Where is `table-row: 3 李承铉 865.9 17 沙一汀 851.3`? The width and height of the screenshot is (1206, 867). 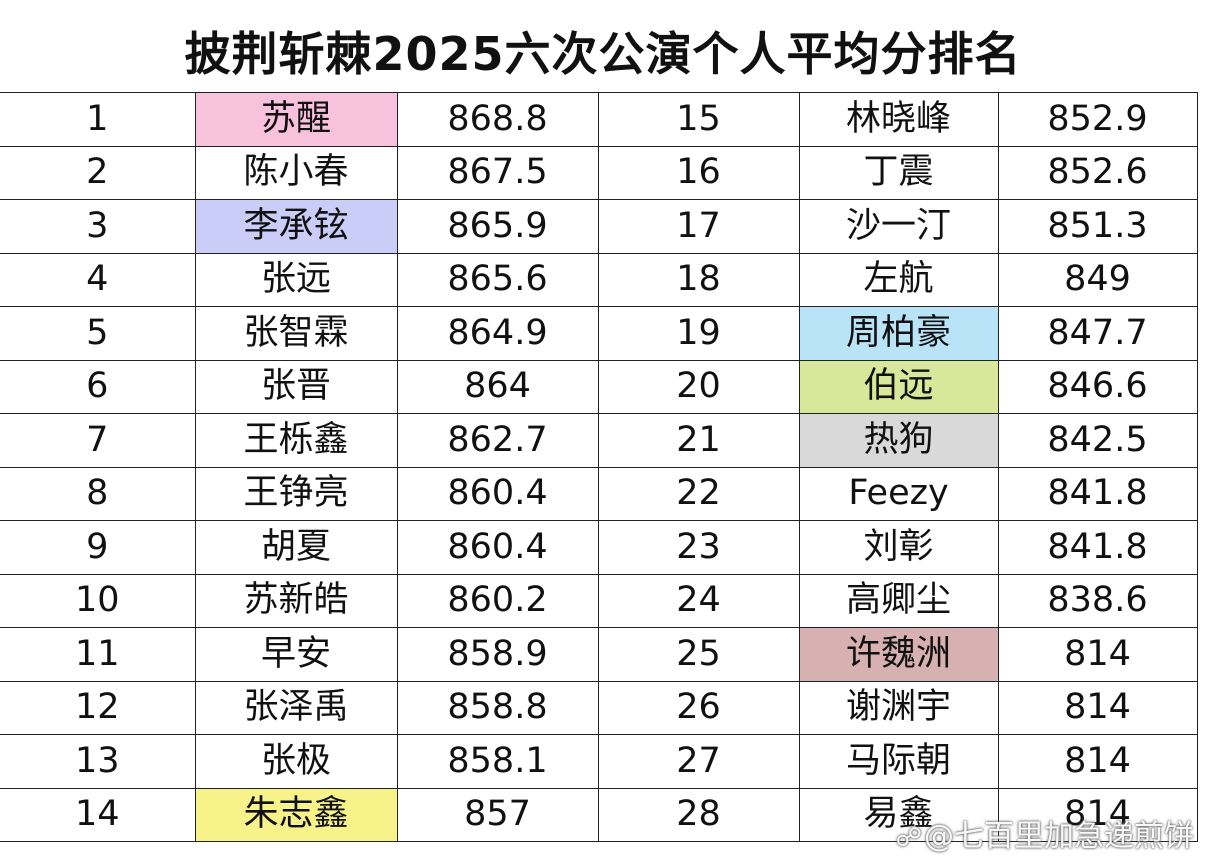
table-row: 3 李承铉 865.9 17 沙一汀 851.3 is located at coordinates (599, 226).